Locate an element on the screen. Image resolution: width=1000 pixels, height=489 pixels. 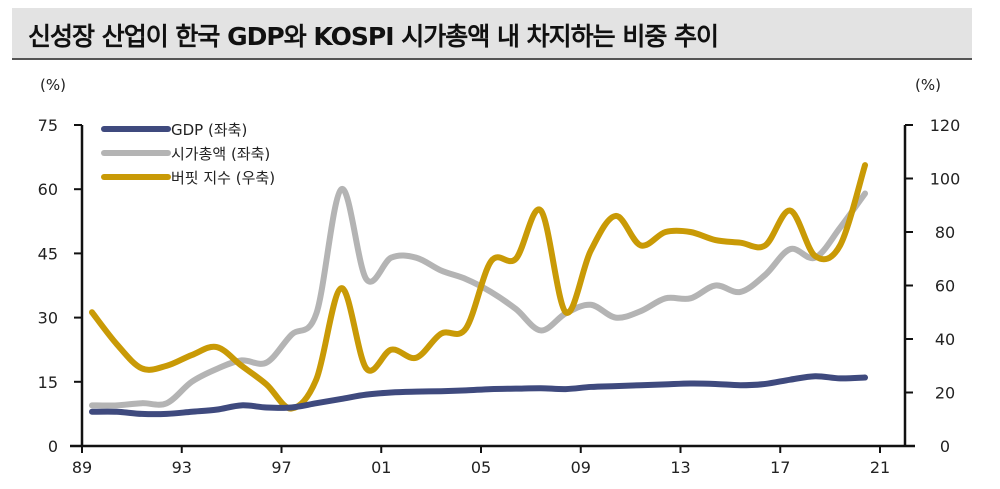
right-y-tick-label: 0 is located at coordinates (945, 446).